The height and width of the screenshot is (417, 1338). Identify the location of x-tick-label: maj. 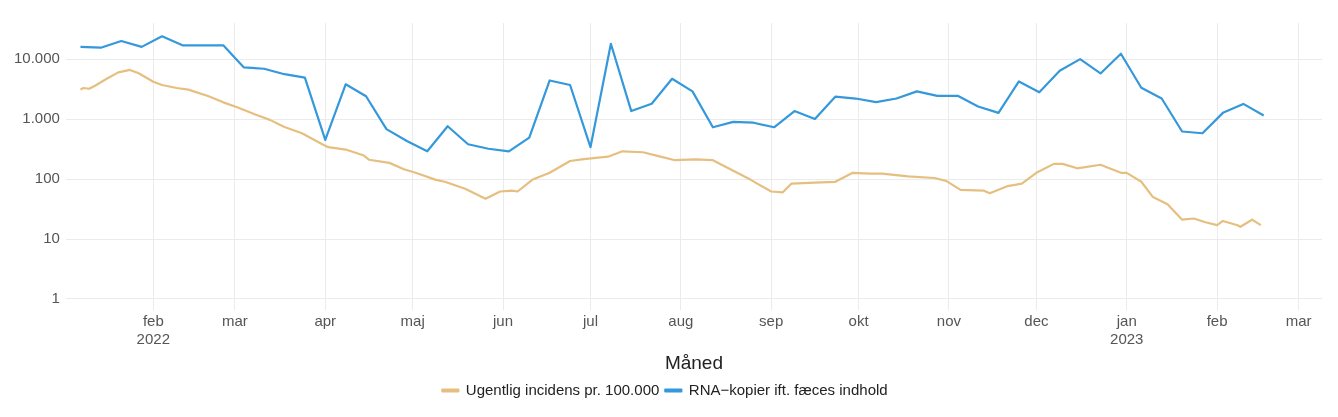
(412, 321).